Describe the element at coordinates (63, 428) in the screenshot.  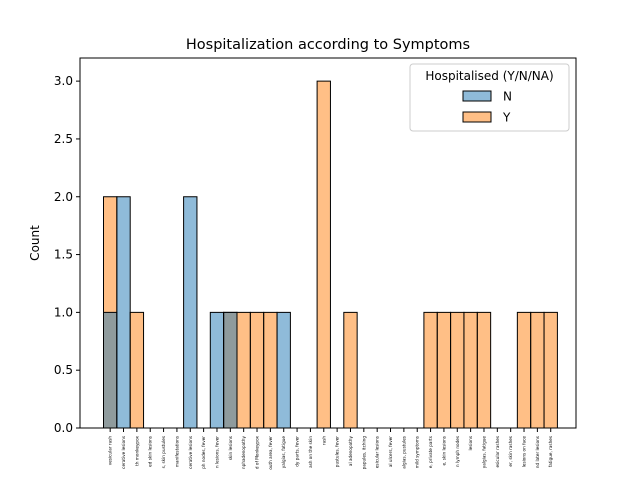
I see `y-tick-label-0: 0.0` at that location.